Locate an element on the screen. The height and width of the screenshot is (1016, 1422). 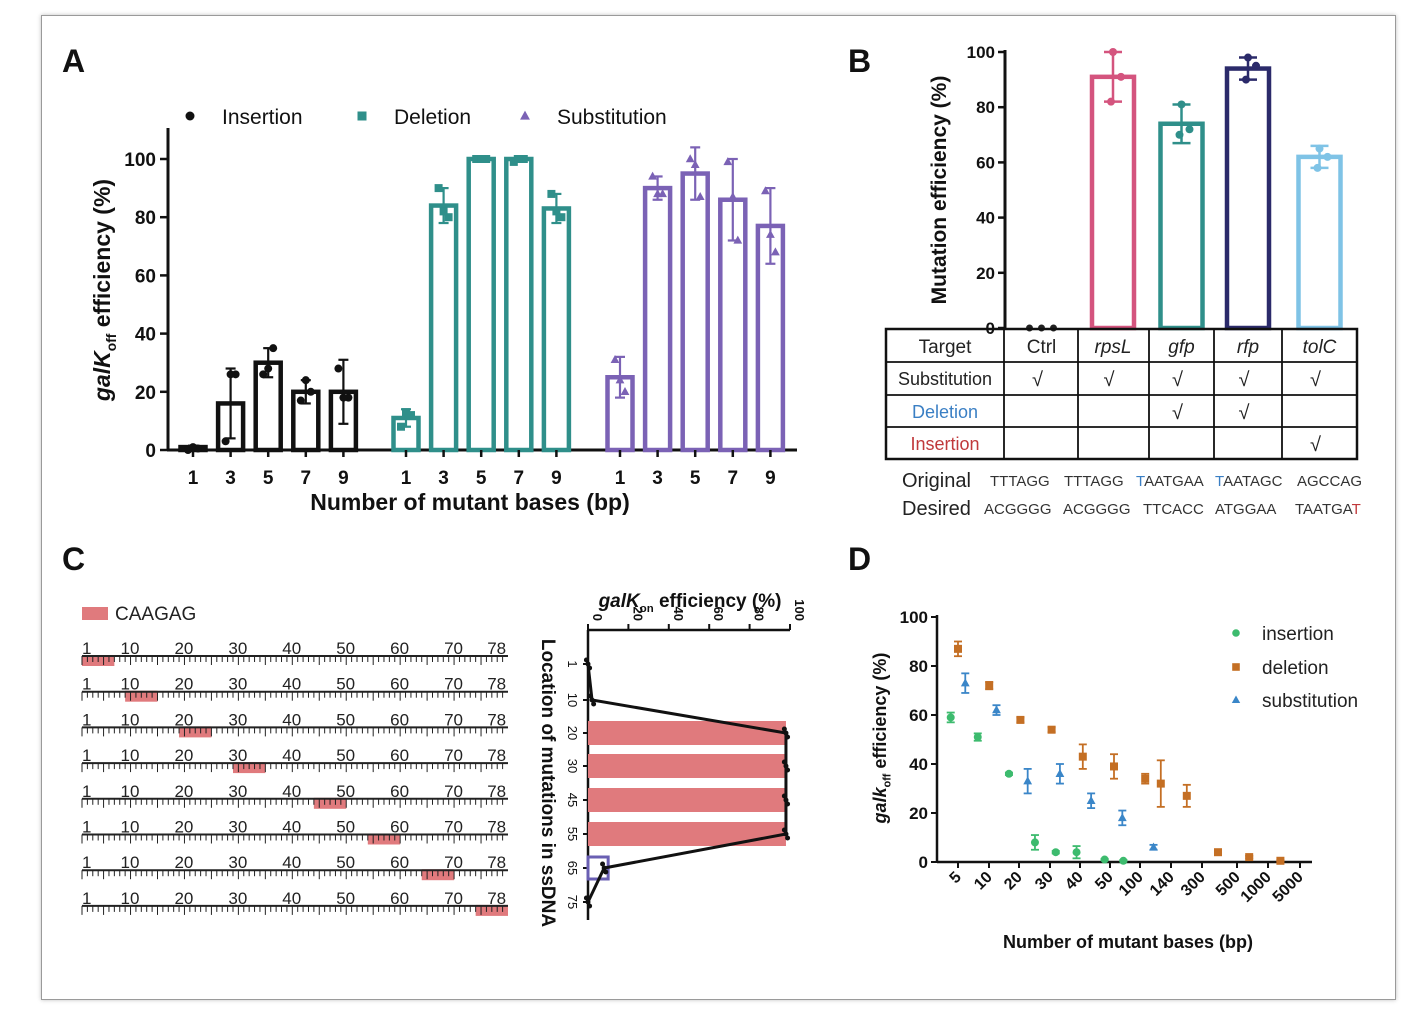
y-tick-label: 0 is located at coordinates (923, 862).